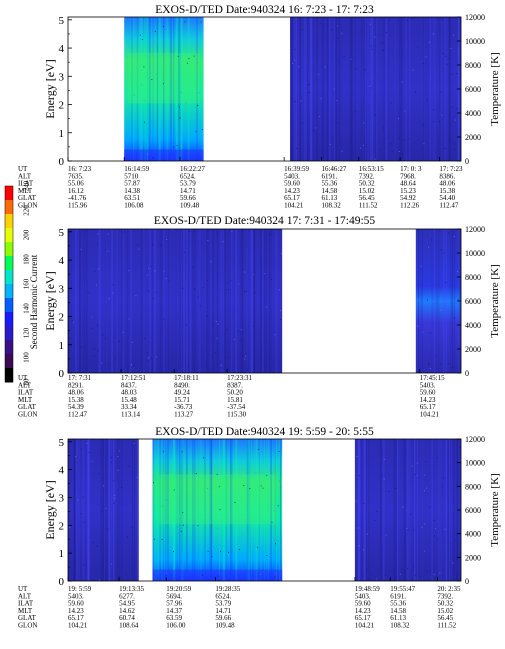 Image resolution: width=505 pixels, height=649 pixels. What do you see at coordinates (80, 169) in the screenshot?
I see `table-cell: 16: 7:23` at bounding box center [80, 169].